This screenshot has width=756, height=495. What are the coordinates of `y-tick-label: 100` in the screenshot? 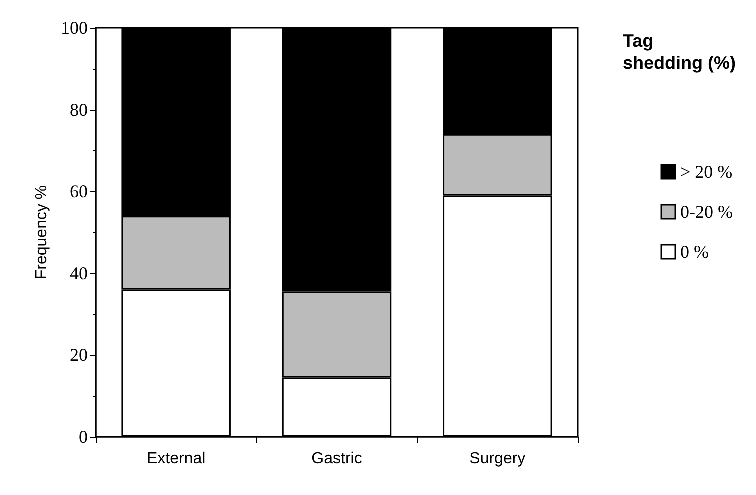 It's located at (74, 28).